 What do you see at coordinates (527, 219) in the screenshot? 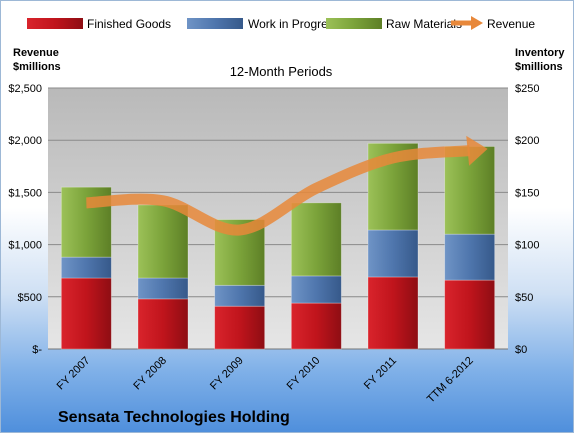
I see `right-axis-ticks: $0 $50 $100 $150 $200 $250` at bounding box center [527, 219].